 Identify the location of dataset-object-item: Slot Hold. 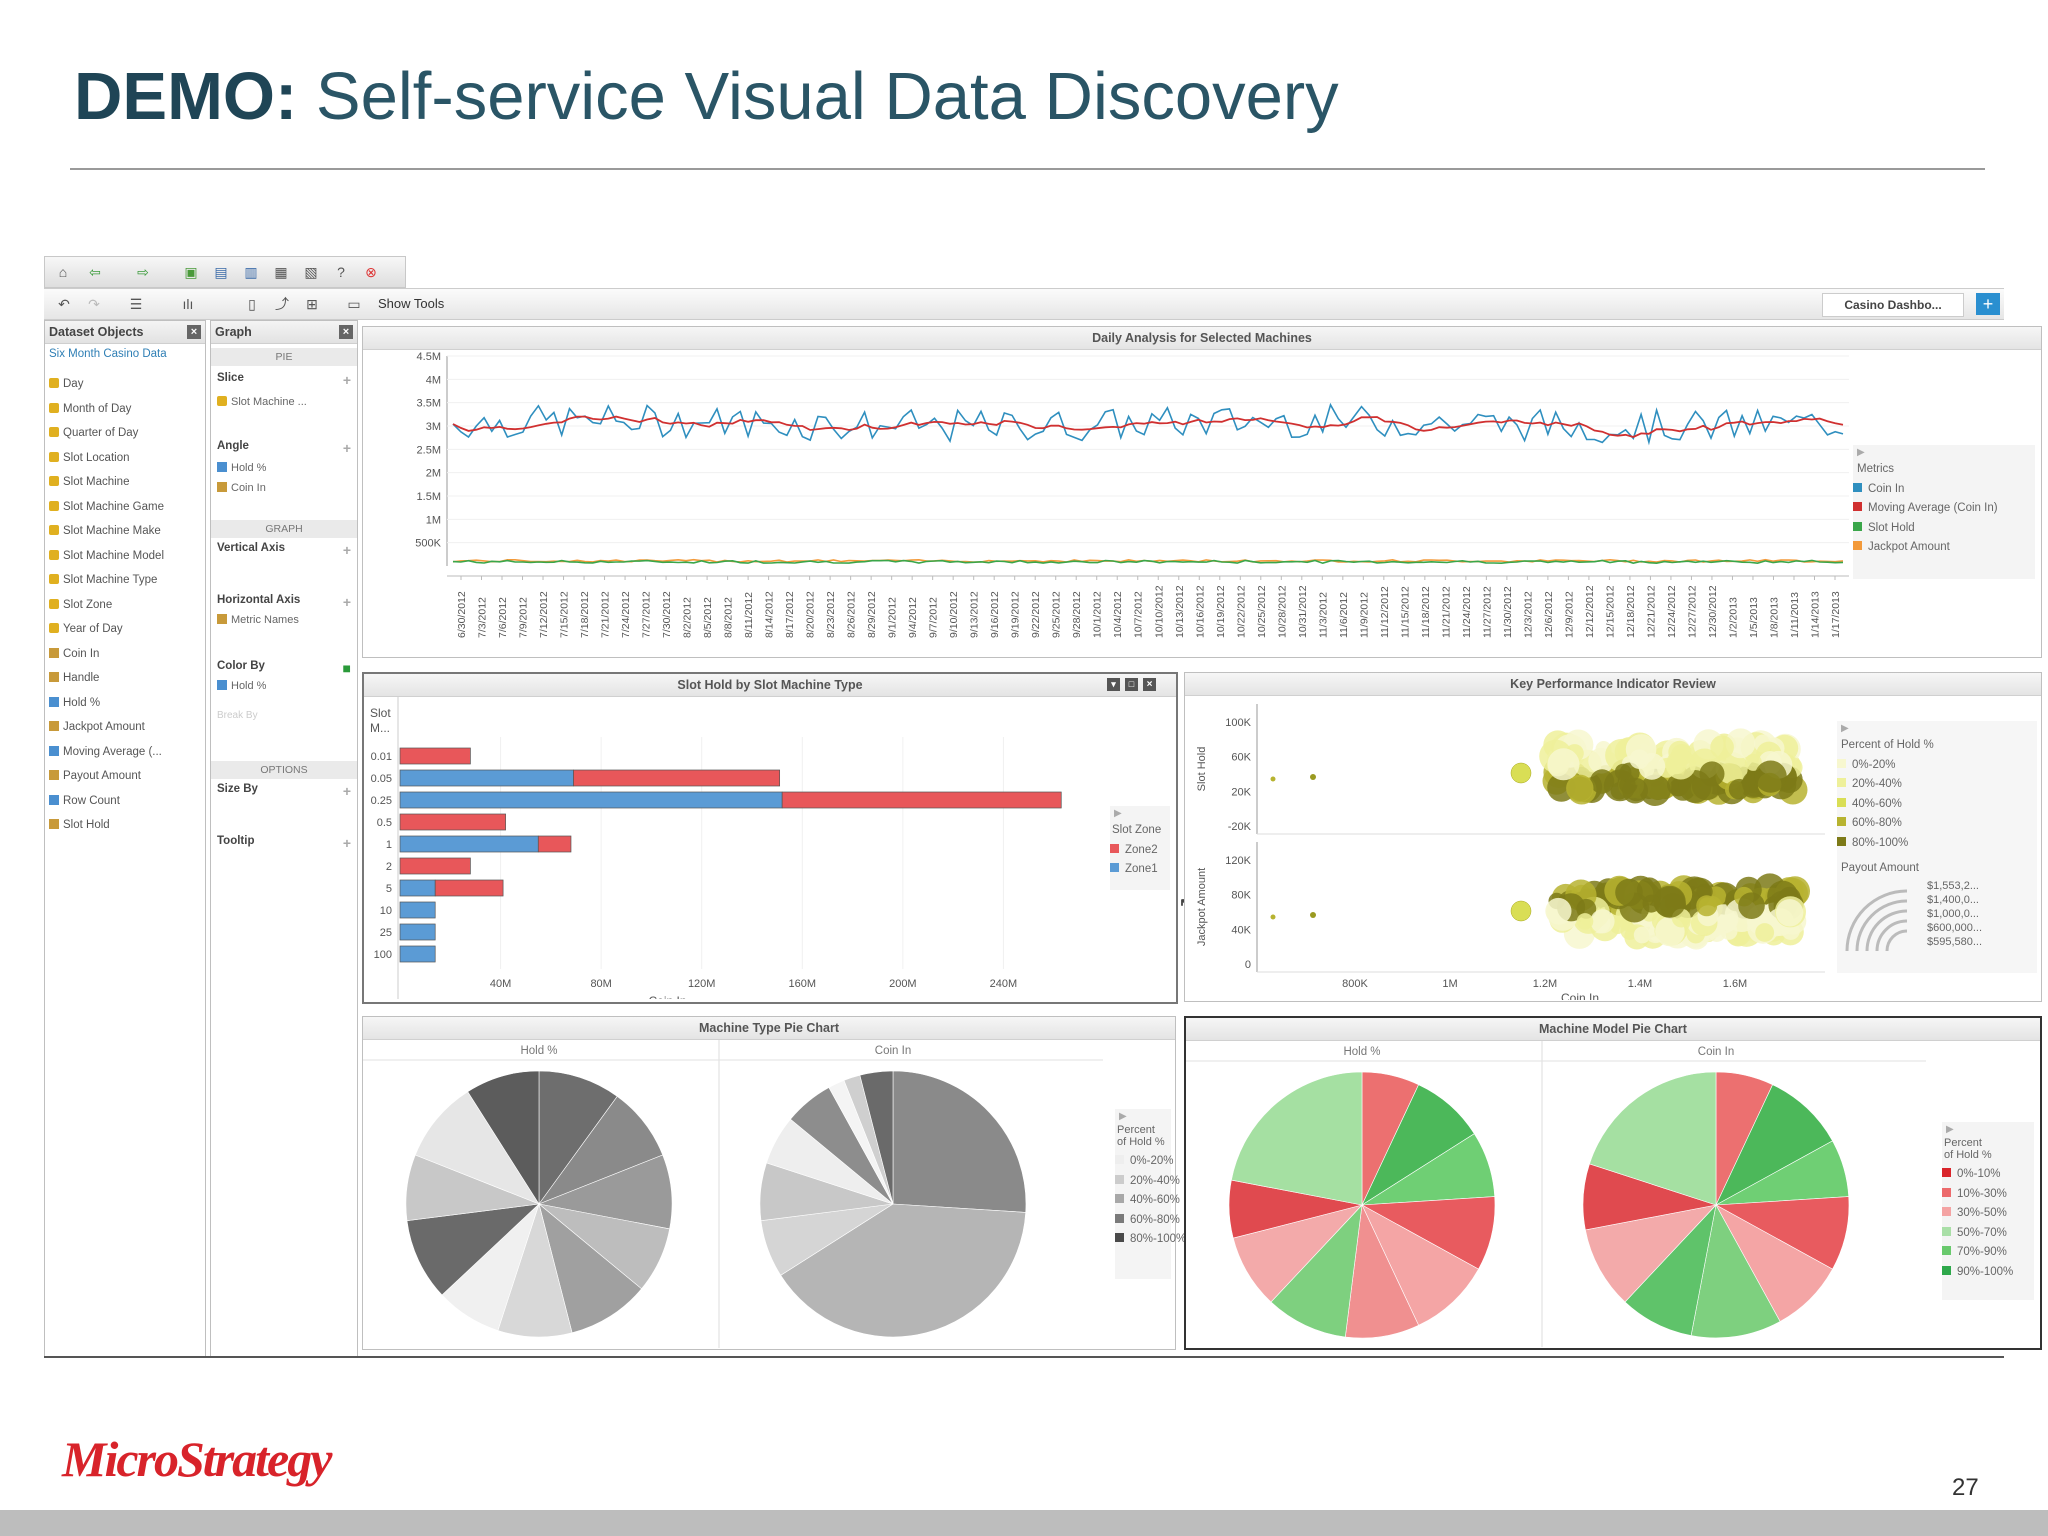
(125, 825).